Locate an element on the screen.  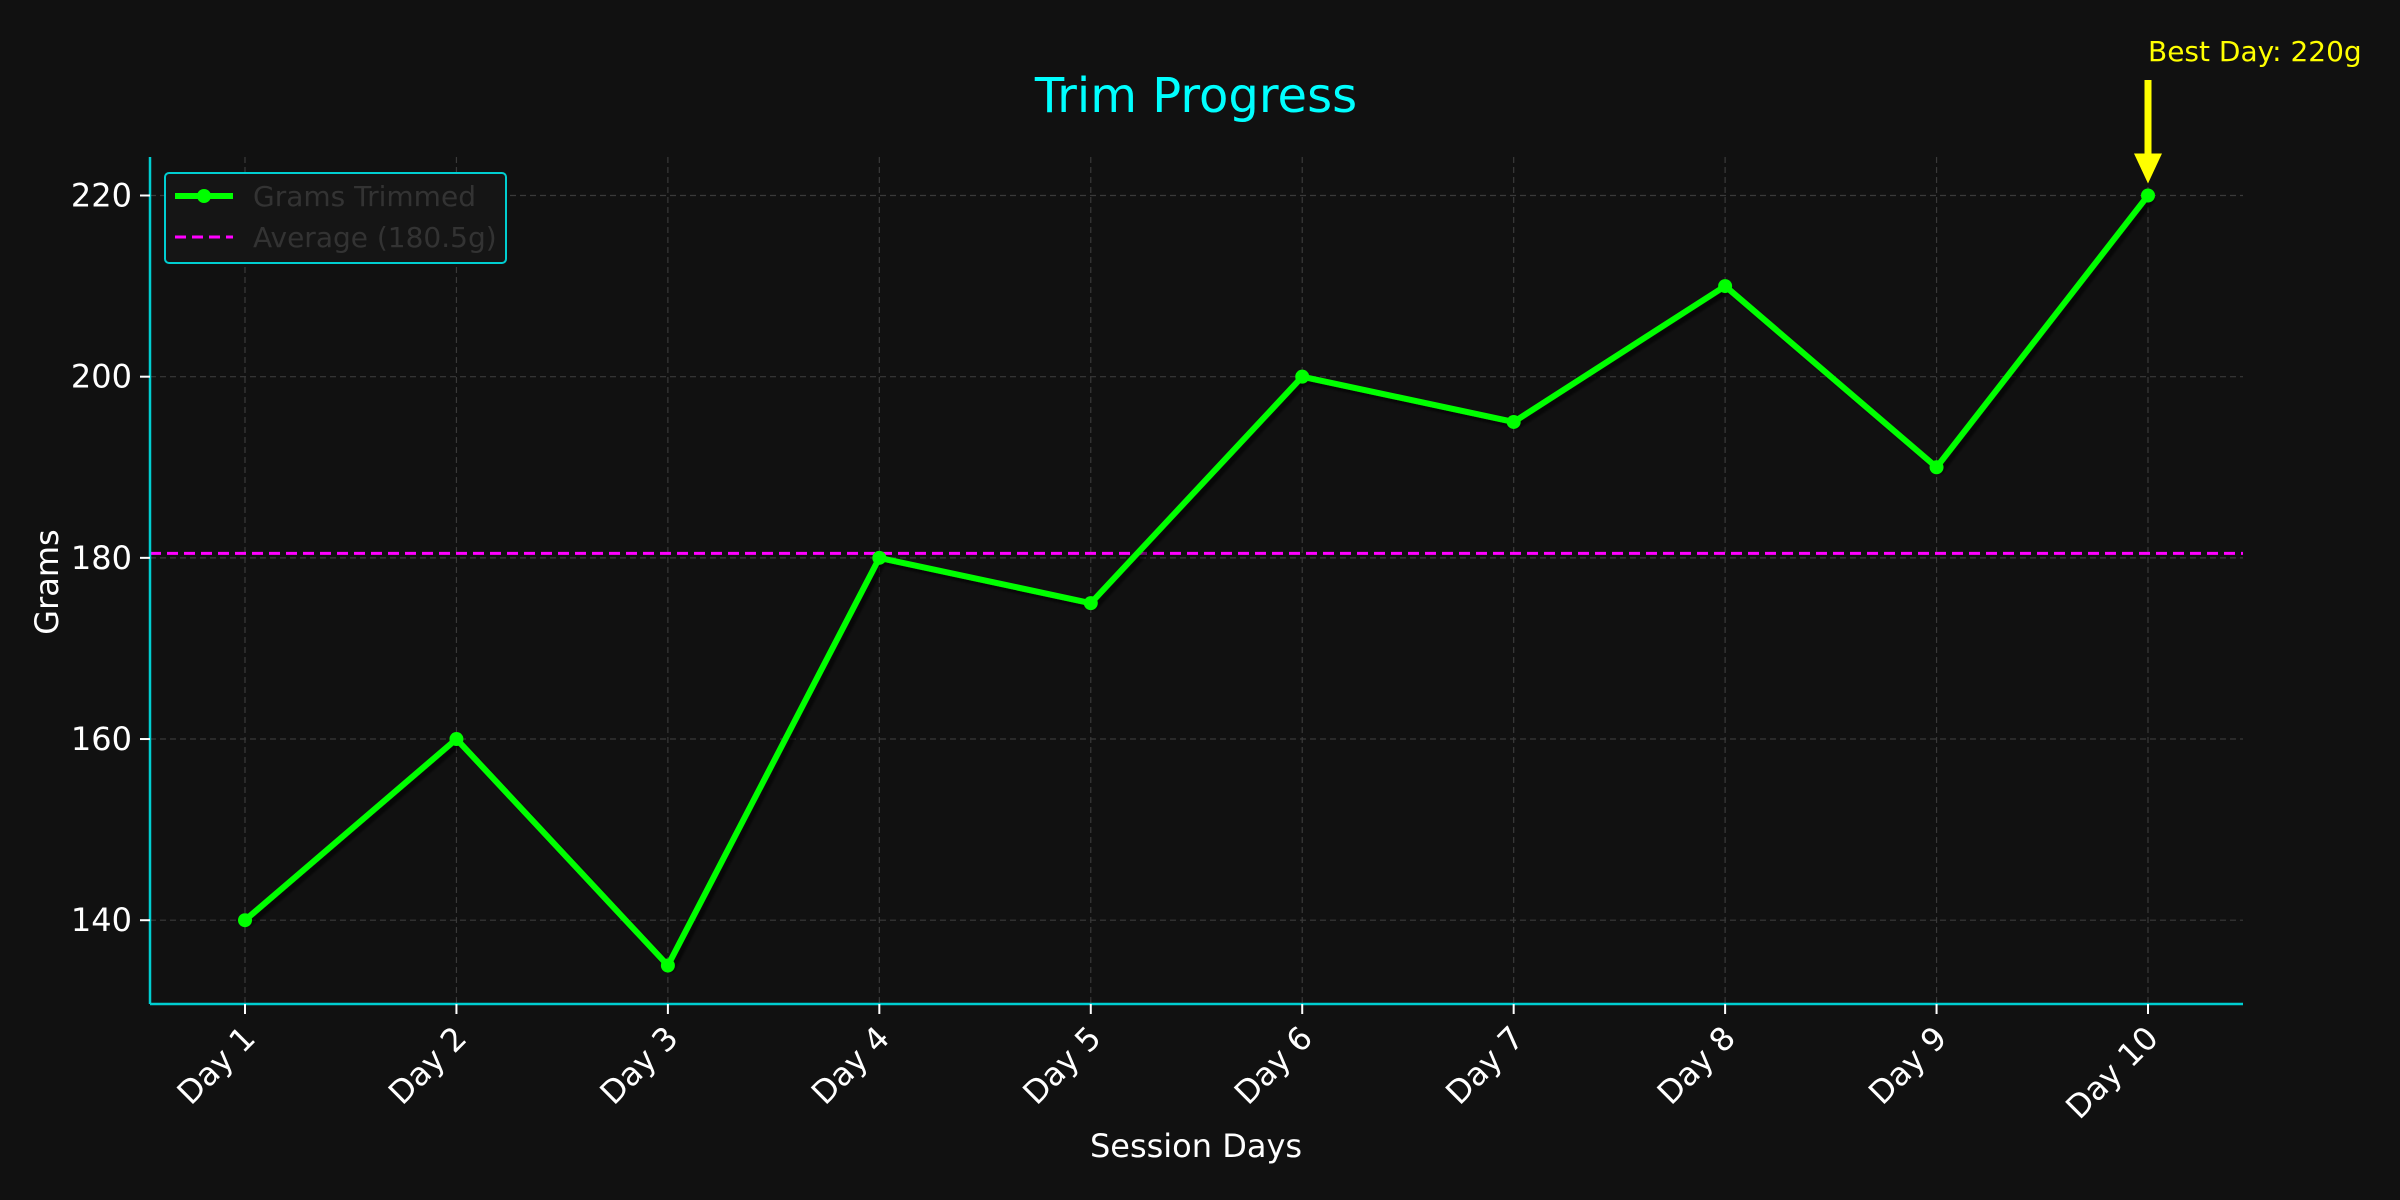
legend-box is located at coordinates (335, 218).